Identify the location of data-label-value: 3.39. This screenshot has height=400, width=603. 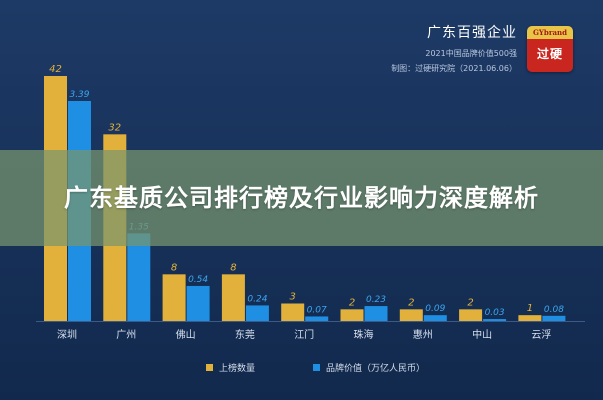
(79, 95).